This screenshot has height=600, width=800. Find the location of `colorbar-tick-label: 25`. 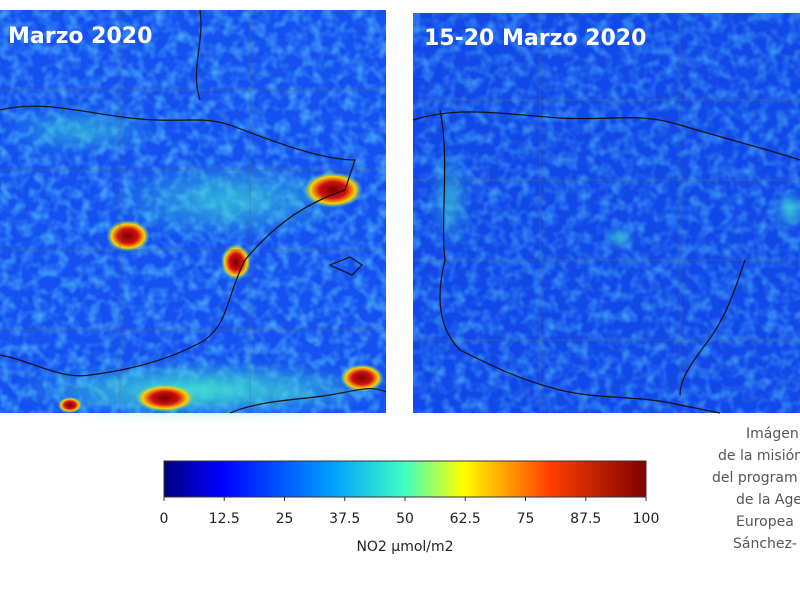

colorbar-tick-label: 25 is located at coordinates (285, 519).